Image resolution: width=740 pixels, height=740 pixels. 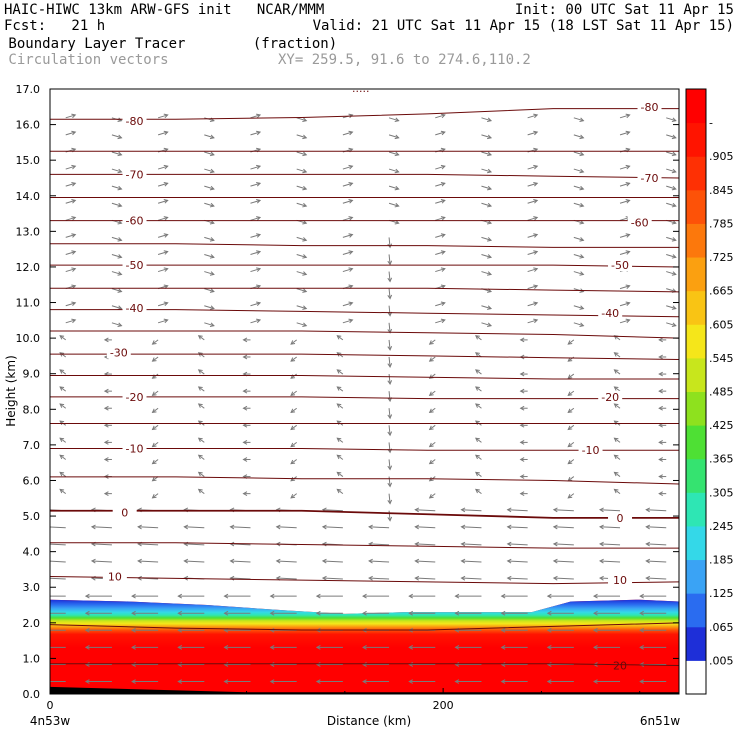 I want to click on y-tick-label: 1.0, so click(x=32, y=658).